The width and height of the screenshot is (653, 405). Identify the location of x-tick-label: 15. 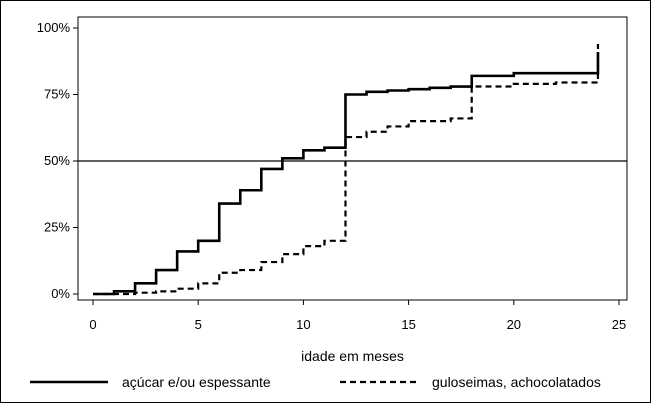
(408, 324).